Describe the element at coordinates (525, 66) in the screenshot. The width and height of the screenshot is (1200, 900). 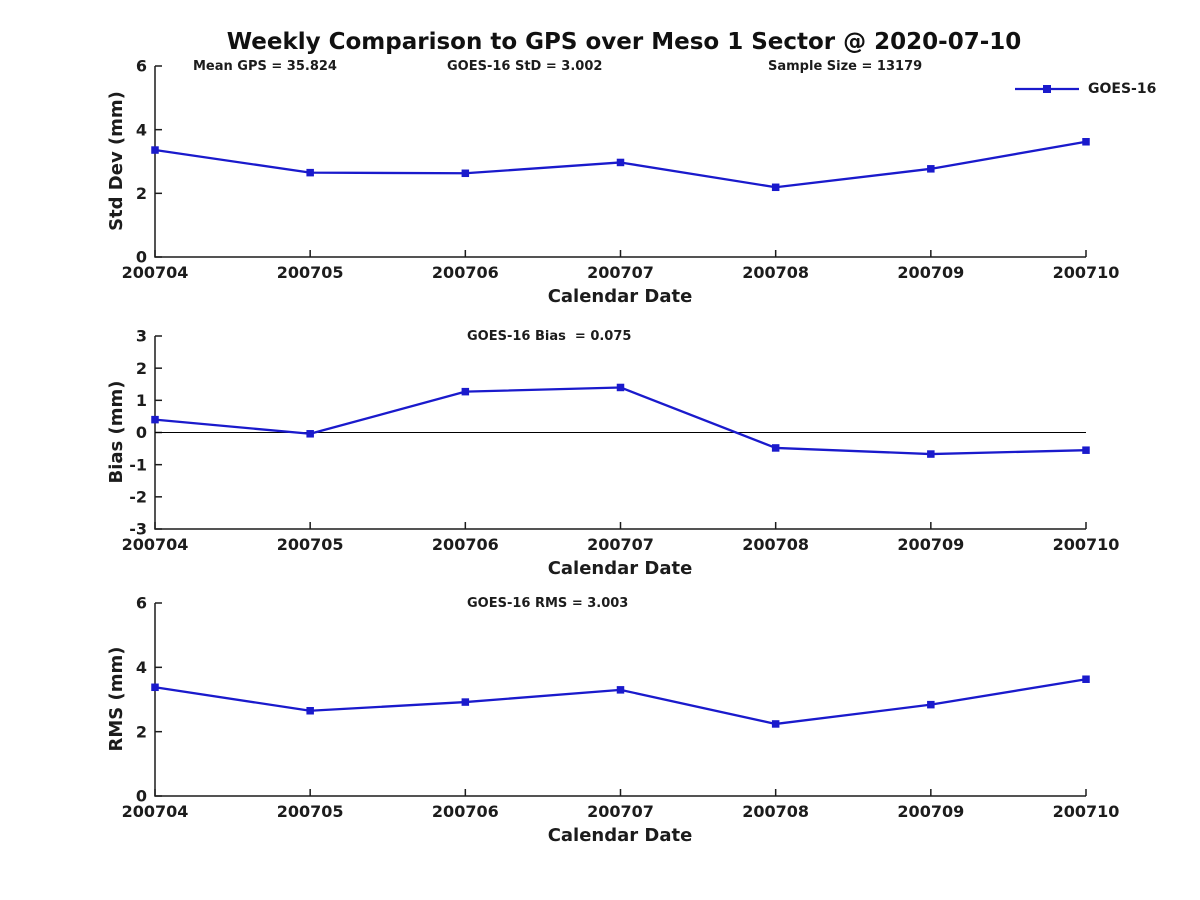
I see `annotation-goes-std: GOES-16 StD = 3.002` at that location.